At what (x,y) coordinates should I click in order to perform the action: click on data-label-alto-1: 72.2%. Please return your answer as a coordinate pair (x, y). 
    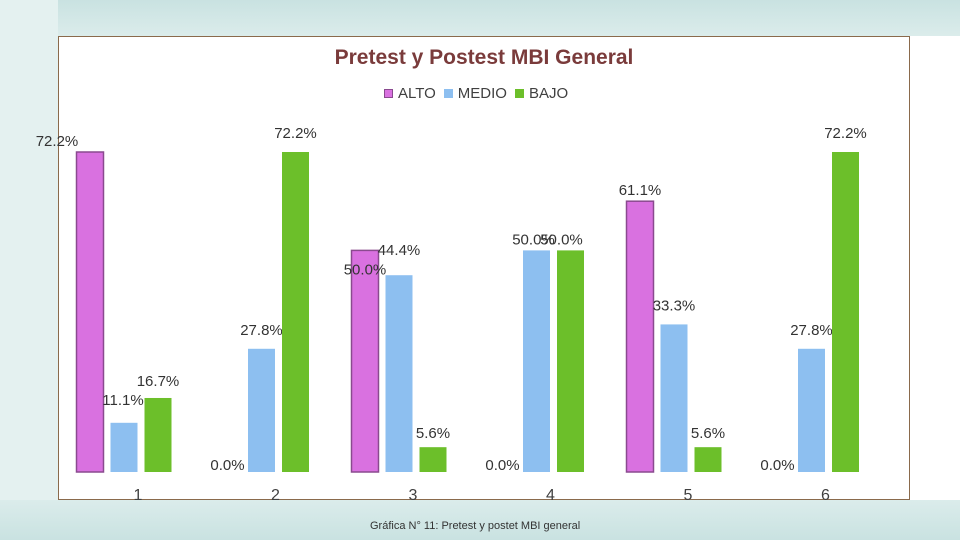
    Looking at the image, I should click on (57, 141).